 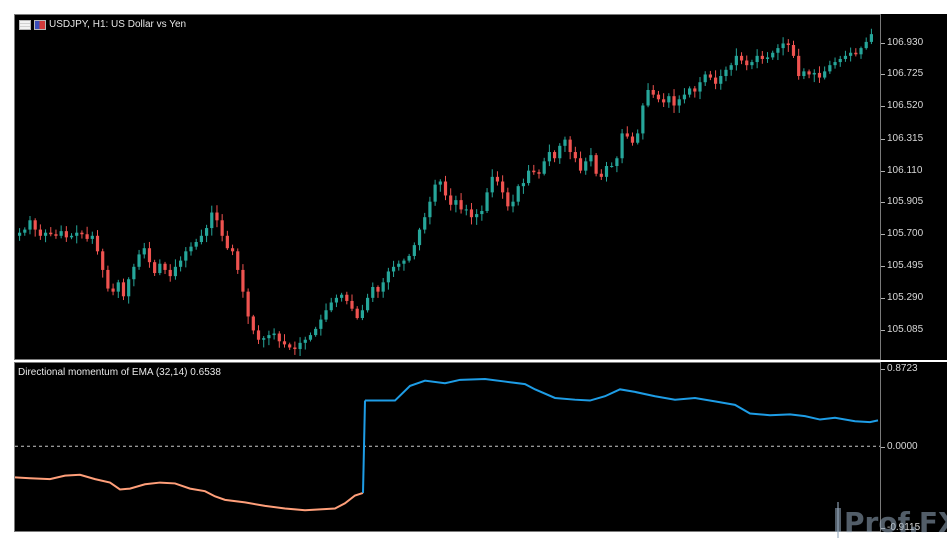 I want to click on indicator-jump-line, so click(x=364, y=446).